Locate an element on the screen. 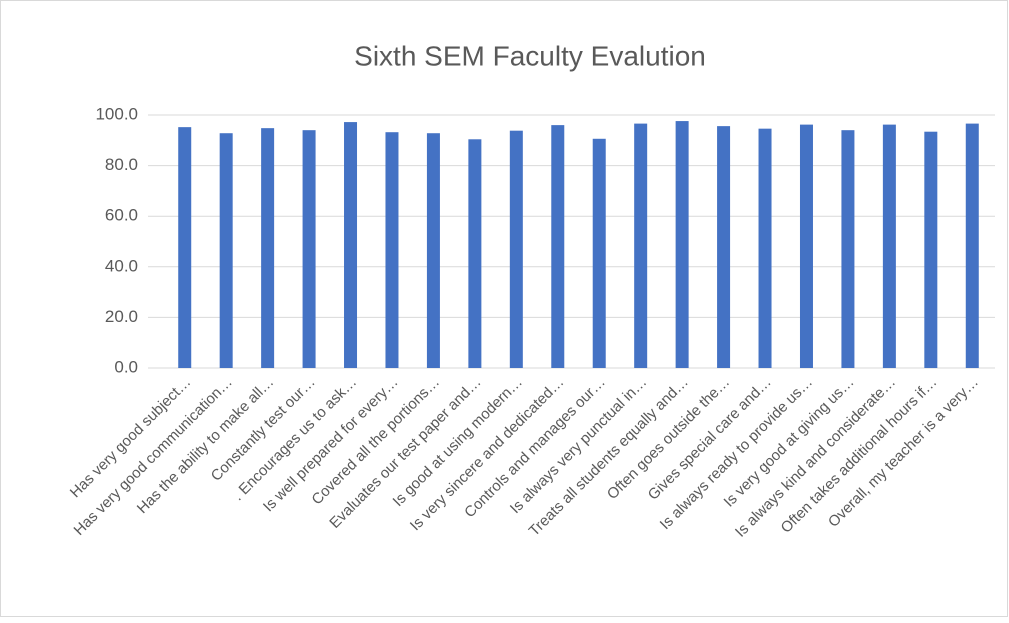 This screenshot has height=623, width=1009. y-tick-label: 20.0 is located at coordinates (121, 316).